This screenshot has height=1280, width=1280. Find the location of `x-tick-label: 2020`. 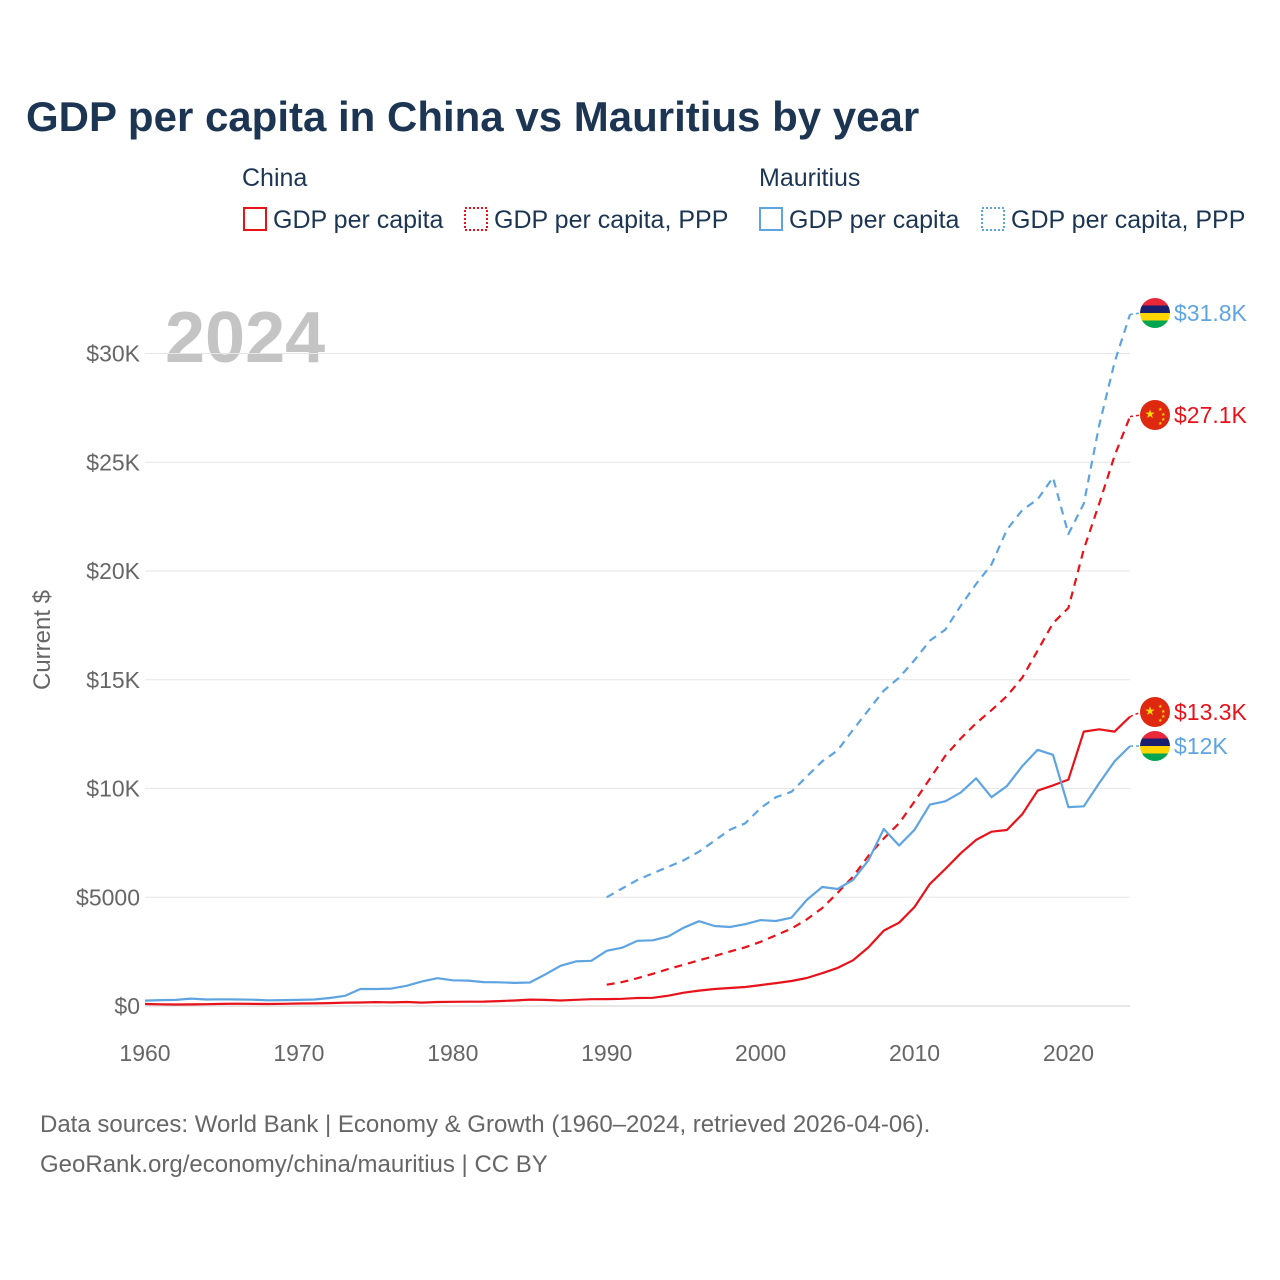

x-tick-label: 2020 is located at coordinates (1068, 1053).